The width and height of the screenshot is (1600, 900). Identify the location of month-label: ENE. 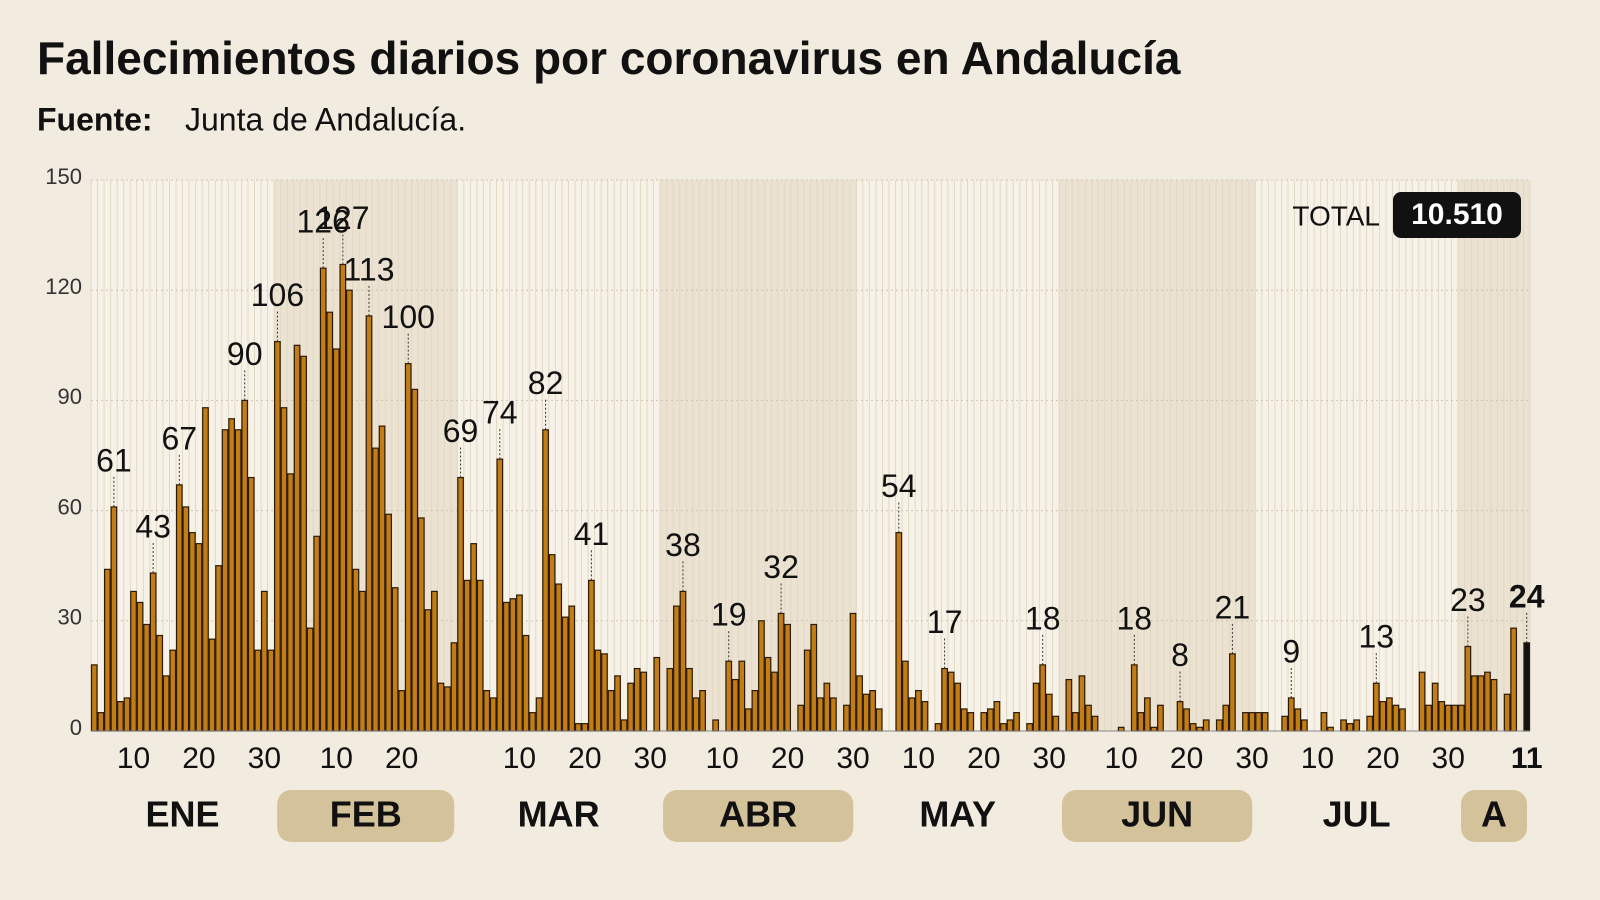
(183, 814).